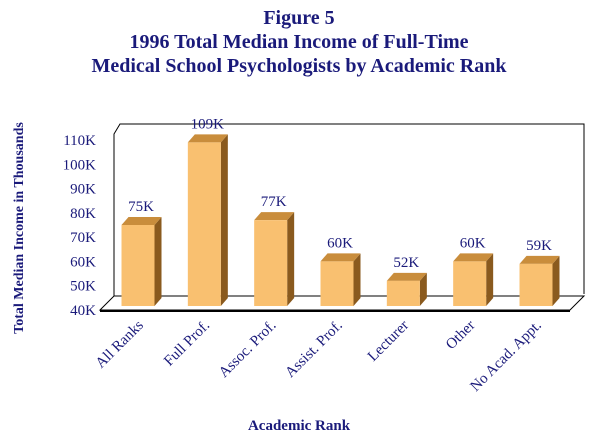 This screenshot has height=447, width=598. What do you see at coordinates (83, 287) in the screenshot?
I see `y-tick-label: 50K` at bounding box center [83, 287].